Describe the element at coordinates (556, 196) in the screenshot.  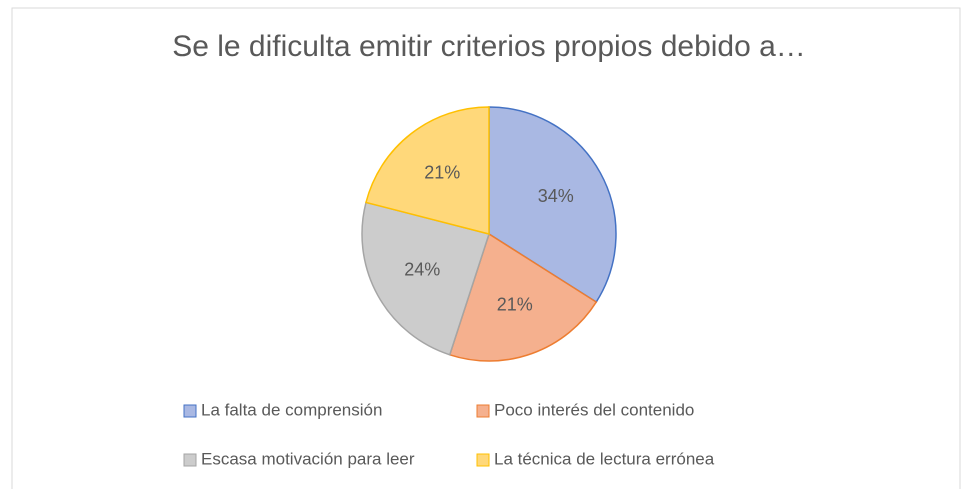
I see `data-label: 34%` at that location.